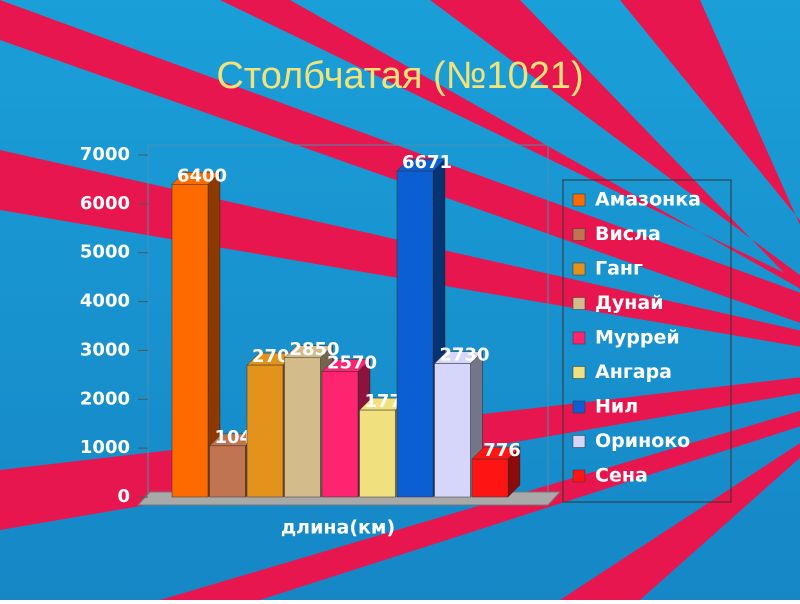 Image resolution: width=800 pixels, height=604 pixels. Describe the element at coordinates (105, 154) in the screenshot. I see `y-tick-label: 7000` at that location.